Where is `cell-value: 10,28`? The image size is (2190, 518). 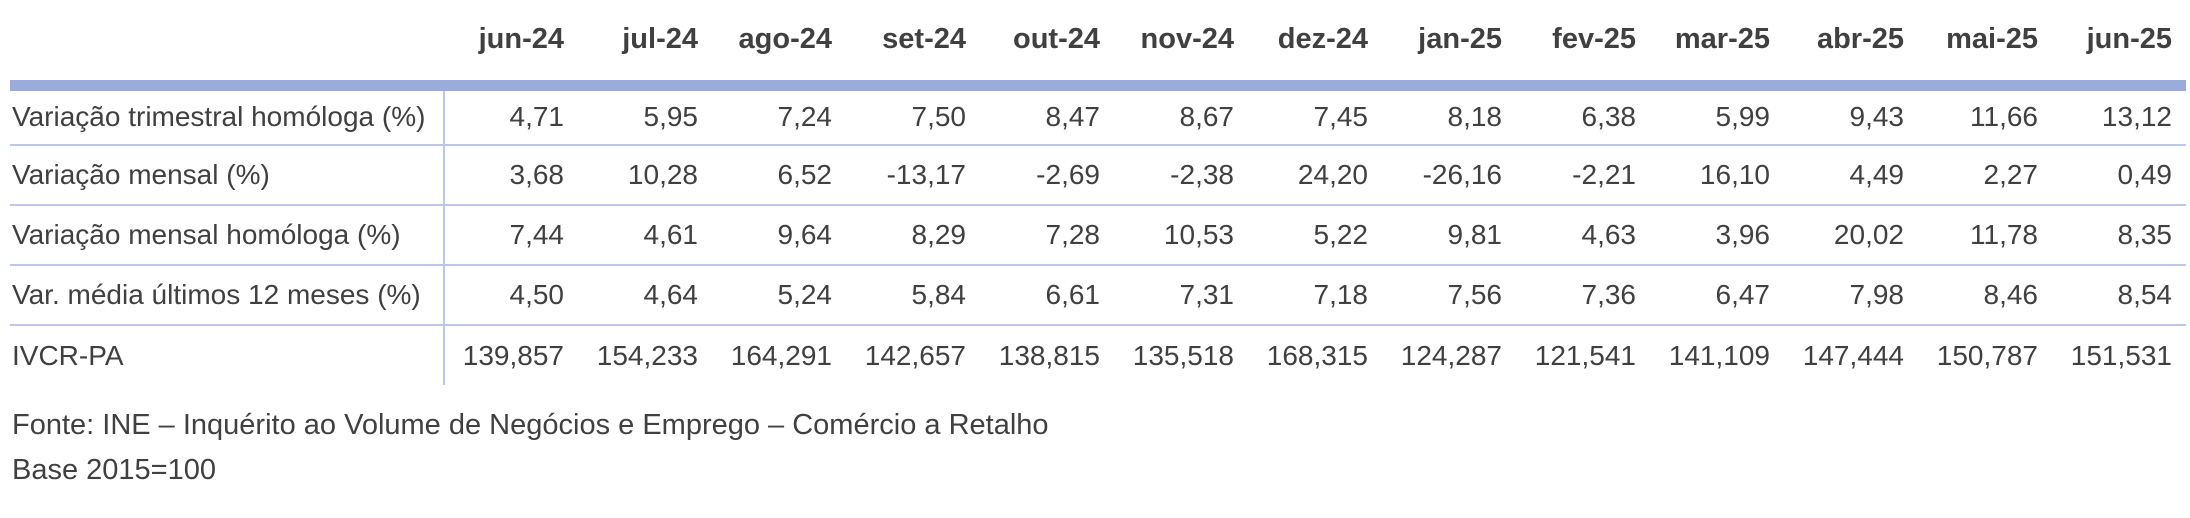 cell-value: 10,28 is located at coordinates (662, 174).